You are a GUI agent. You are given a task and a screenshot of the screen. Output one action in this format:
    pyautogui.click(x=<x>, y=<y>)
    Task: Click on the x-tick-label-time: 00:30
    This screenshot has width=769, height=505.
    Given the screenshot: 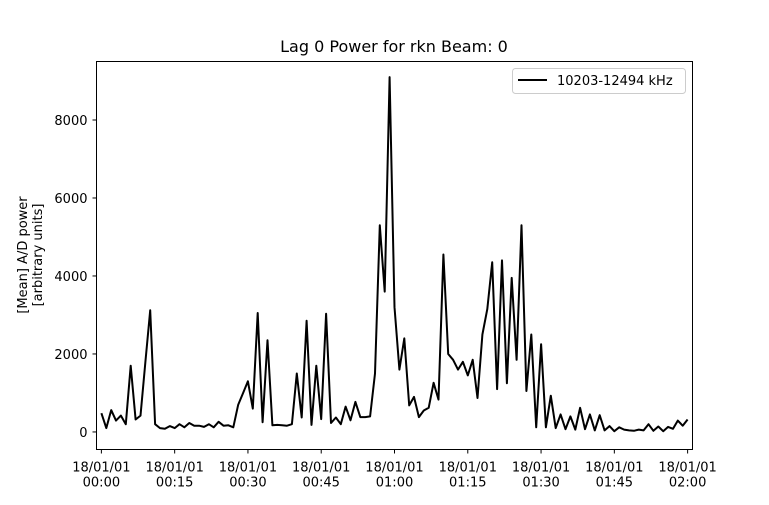 What is the action you would take?
    pyautogui.click(x=247, y=483)
    